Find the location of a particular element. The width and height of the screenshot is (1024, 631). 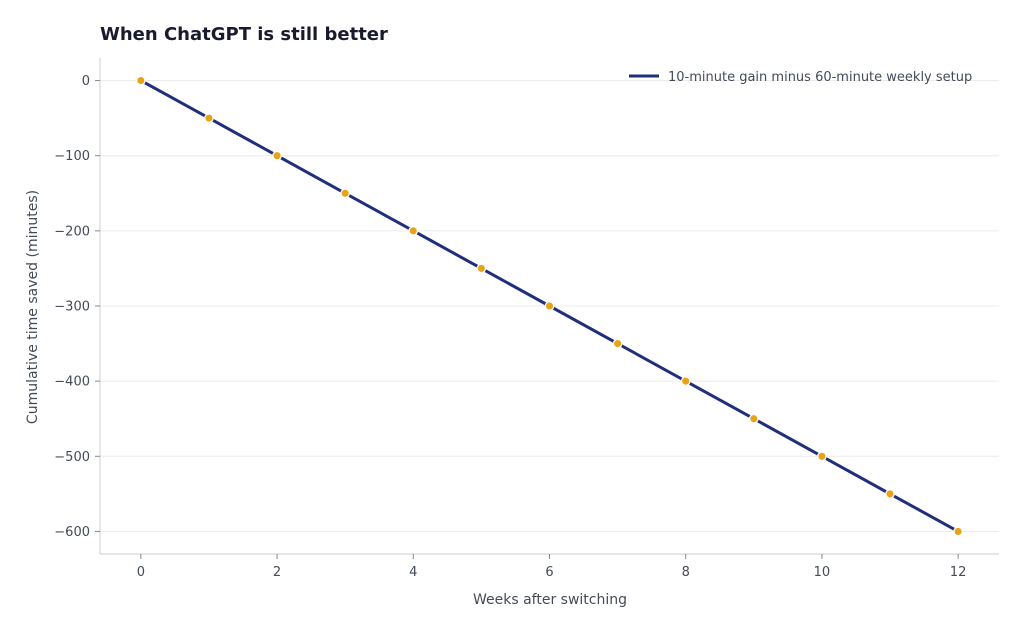

x-axis-ticks: 0 2 4 6 8 10 12 is located at coordinates (552, 567).